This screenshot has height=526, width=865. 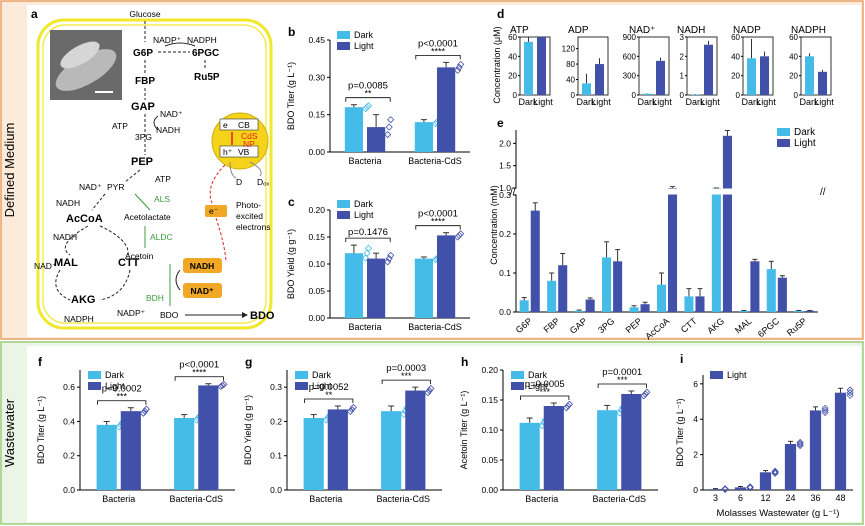 What do you see at coordinates (755, 286) in the screenshot?
I see `bar-e-mal-light` at bounding box center [755, 286].